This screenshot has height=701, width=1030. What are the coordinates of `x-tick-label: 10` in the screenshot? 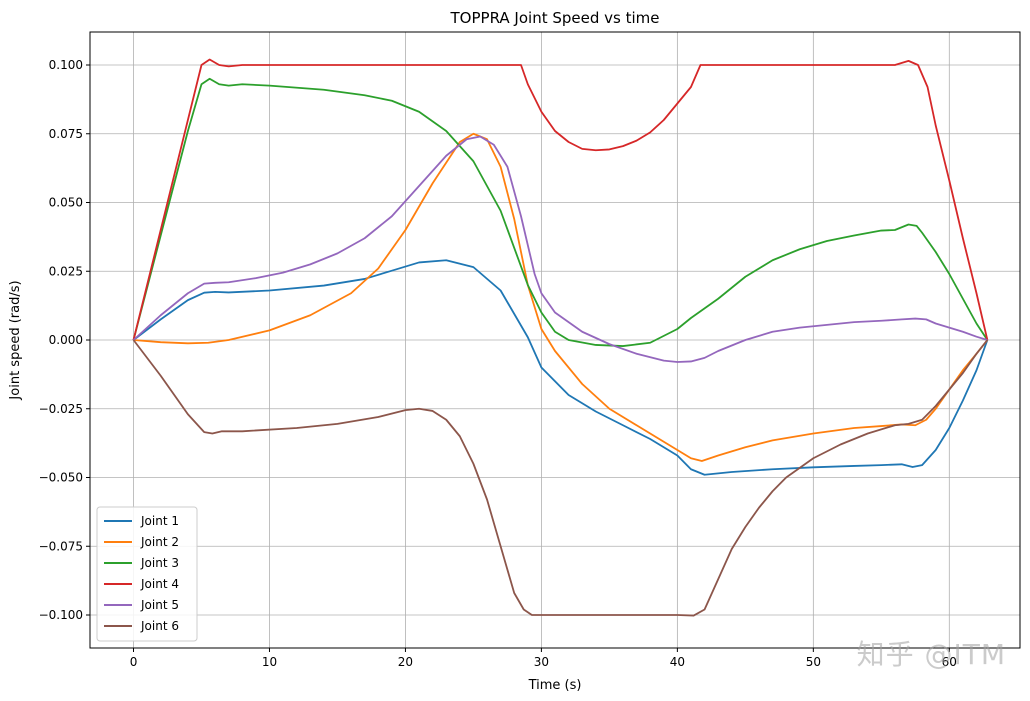 It's located at (269, 662).